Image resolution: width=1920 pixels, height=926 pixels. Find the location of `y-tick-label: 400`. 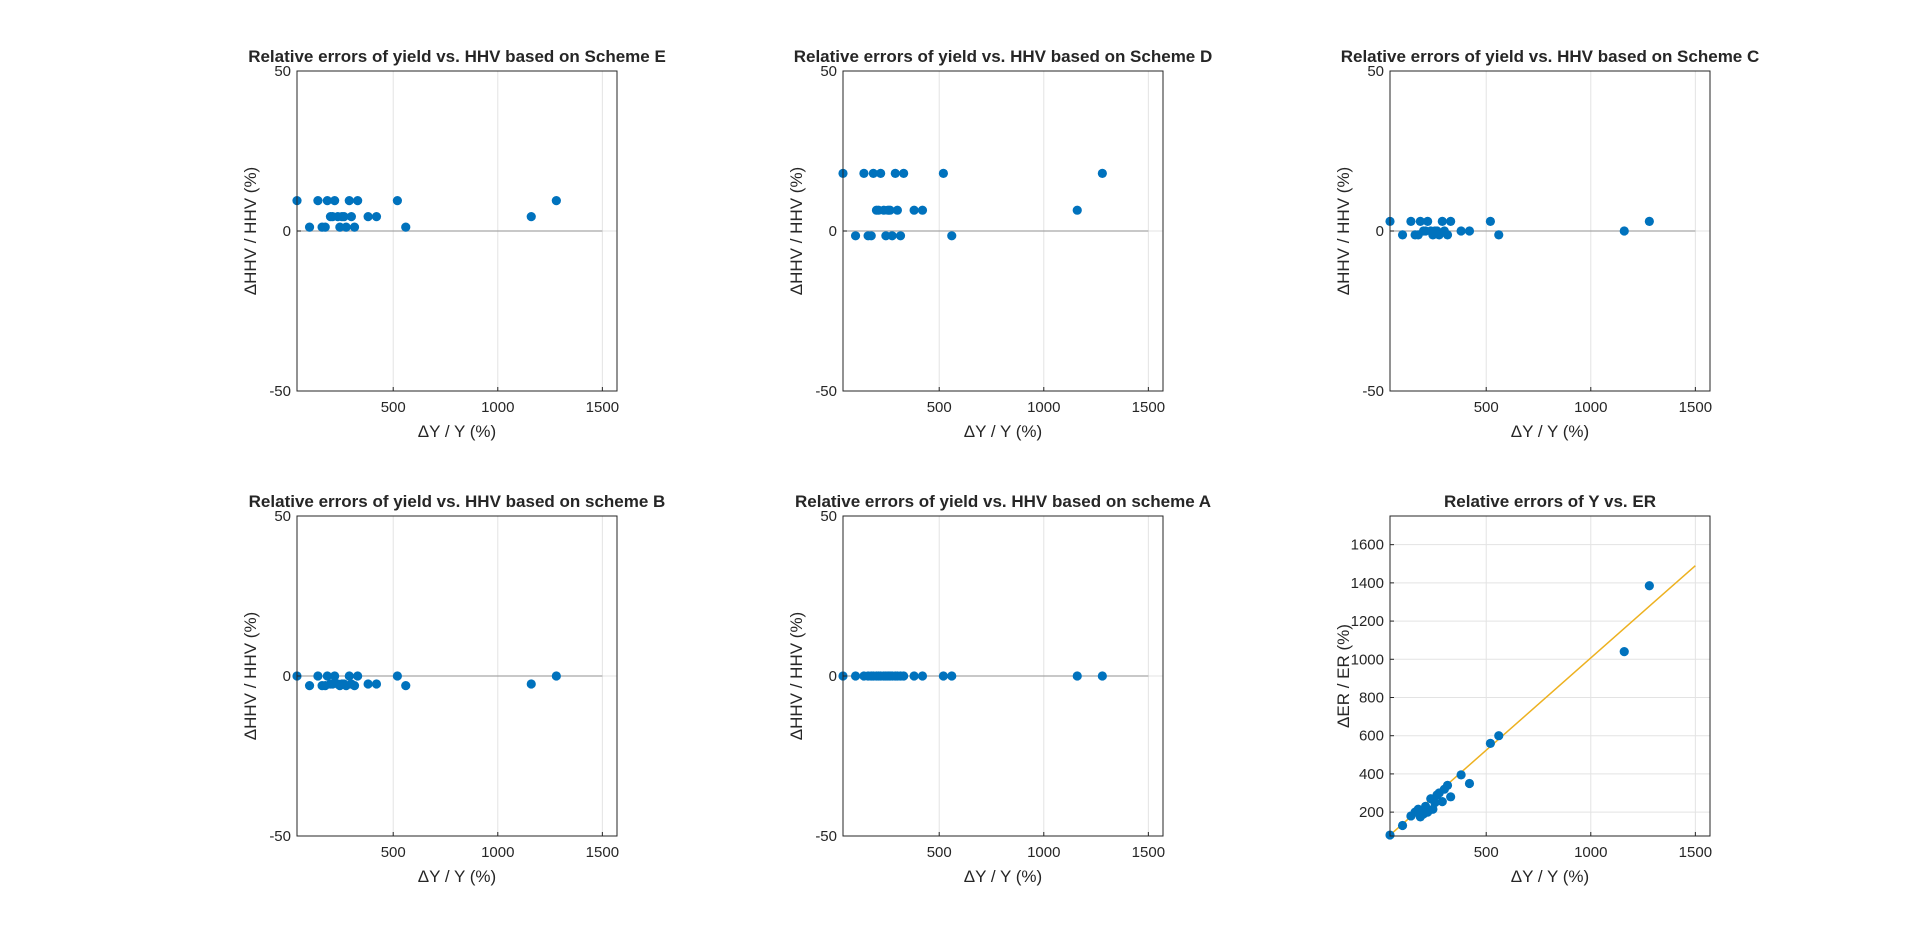

y-tick-label: 400 is located at coordinates (1371, 774).